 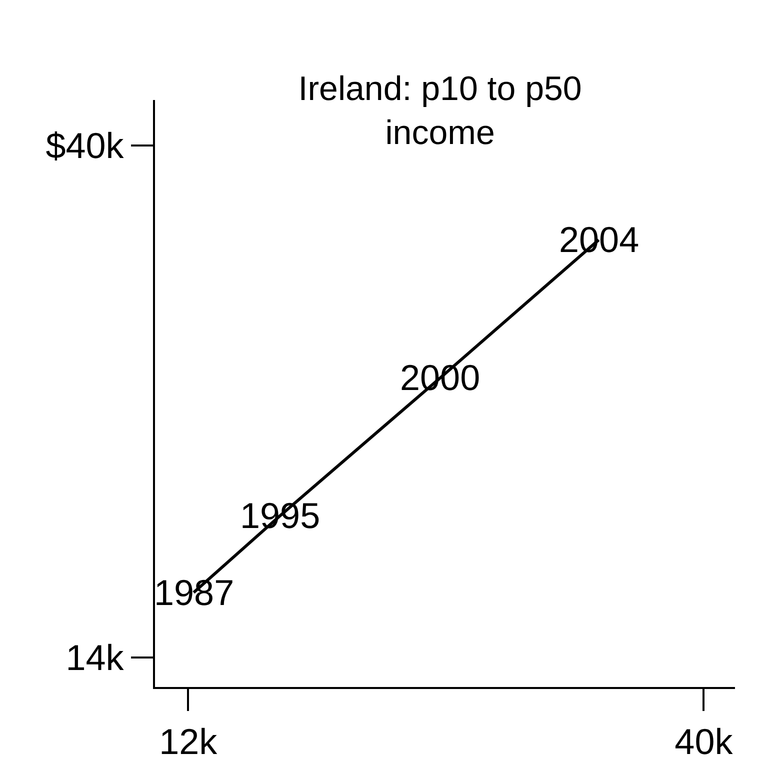 What do you see at coordinates (599, 239) in the screenshot?
I see `annotation: 2004` at bounding box center [599, 239].